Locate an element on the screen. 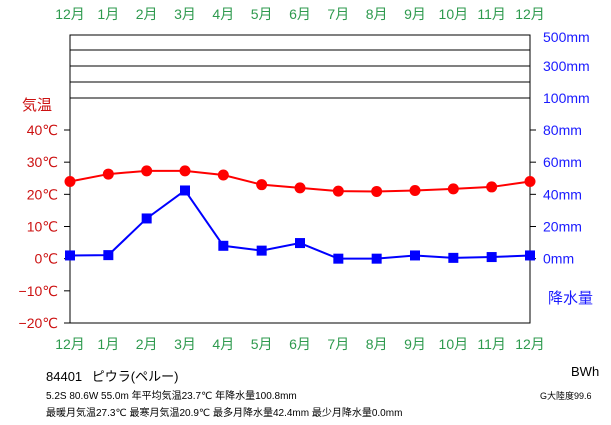  bottom-month-label: 10月 is located at coordinates (454, 344).